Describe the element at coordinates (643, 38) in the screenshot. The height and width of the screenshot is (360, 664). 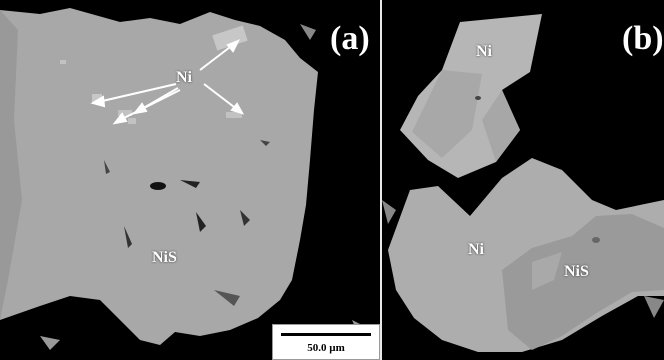
I see `panel-b-label: (b)` at that location.